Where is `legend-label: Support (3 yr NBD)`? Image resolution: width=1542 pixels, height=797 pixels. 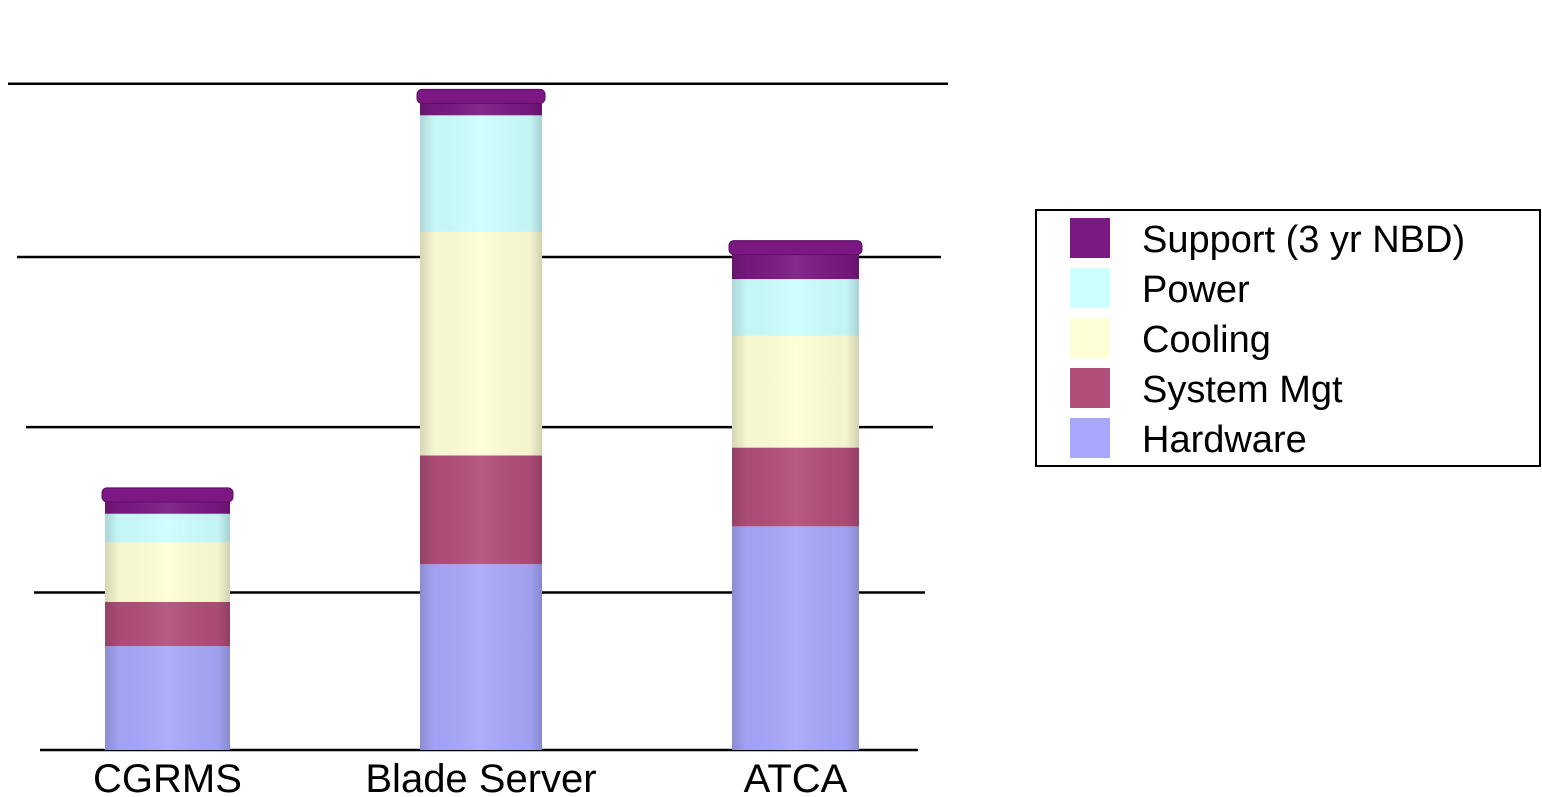
legend-label: Support (3 yr NBD) is located at coordinates (1303, 240).